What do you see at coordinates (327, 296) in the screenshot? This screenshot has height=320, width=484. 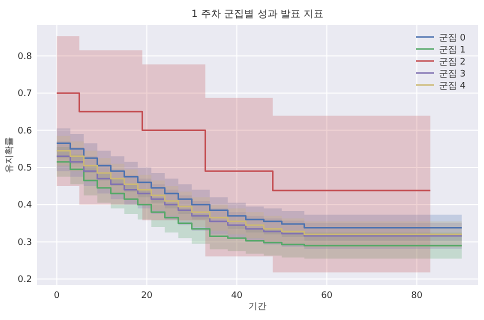 I see `x-tick-label: 60` at bounding box center [327, 296].